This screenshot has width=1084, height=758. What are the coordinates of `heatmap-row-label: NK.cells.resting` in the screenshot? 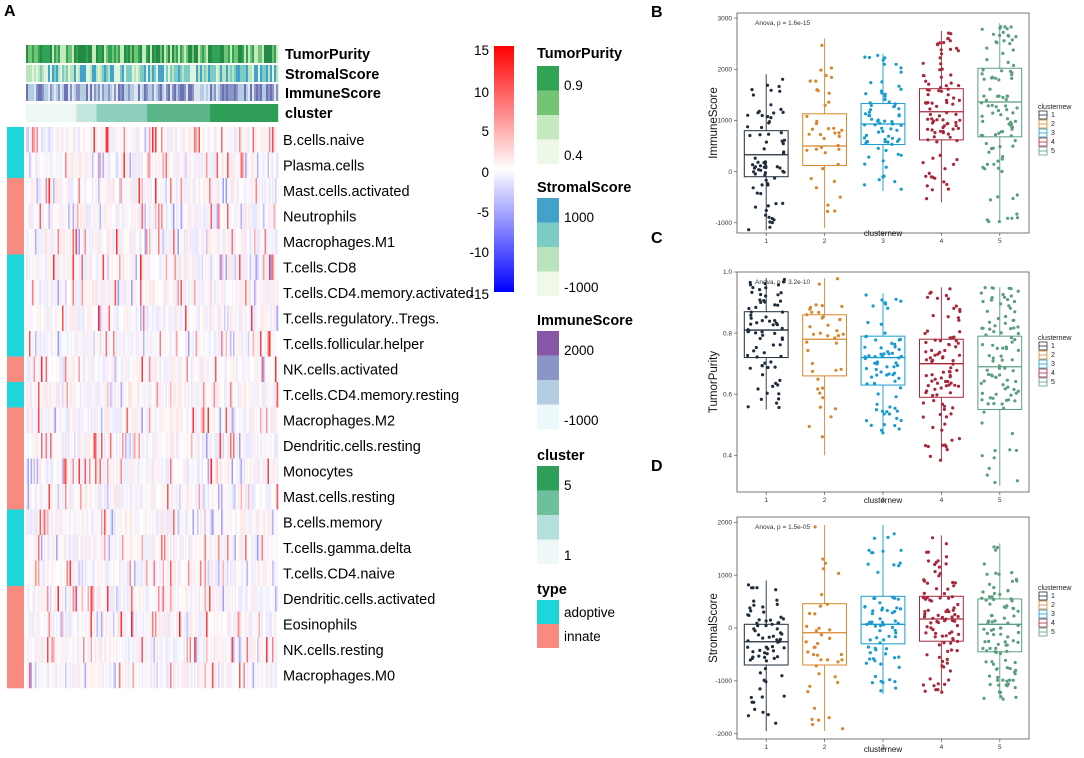 It's located at (333, 651).